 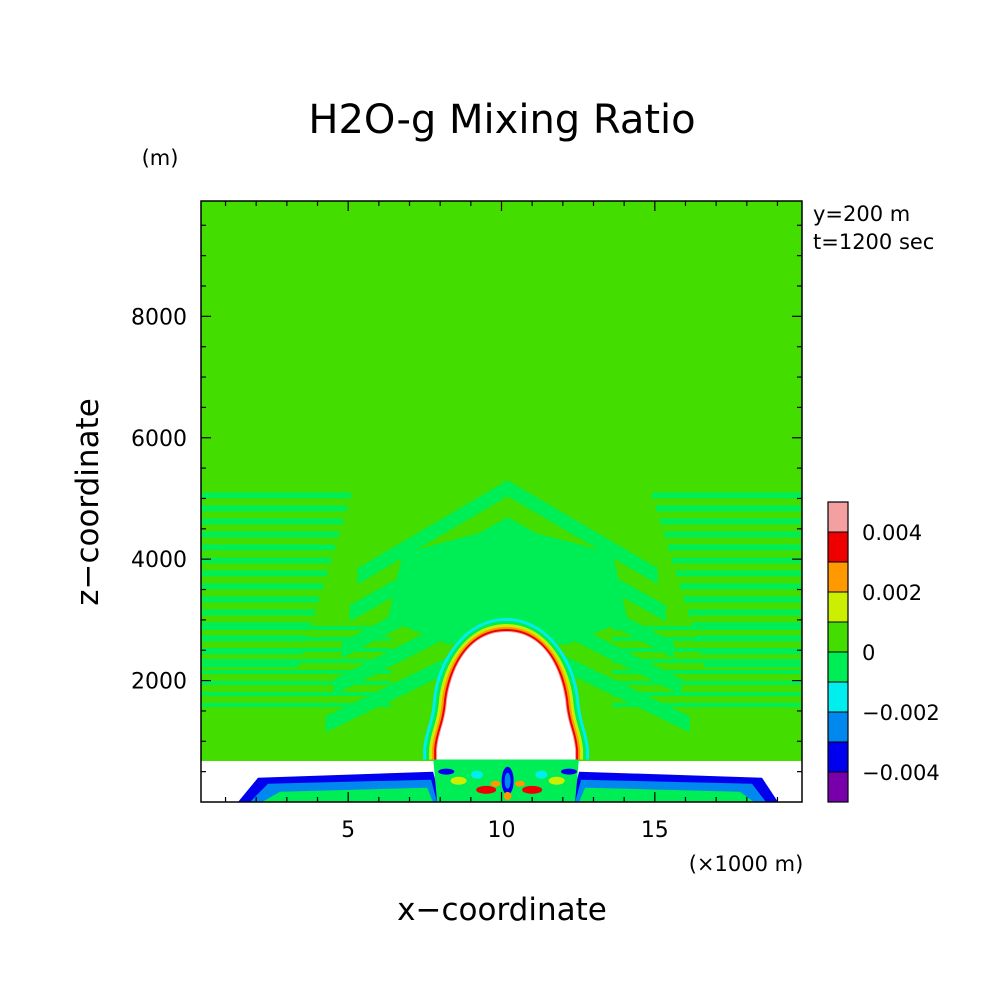 What do you see at coordinates (655, 830) in the screenshot?
I see `x-tick-label: 15` at bounding box center [655, 830].